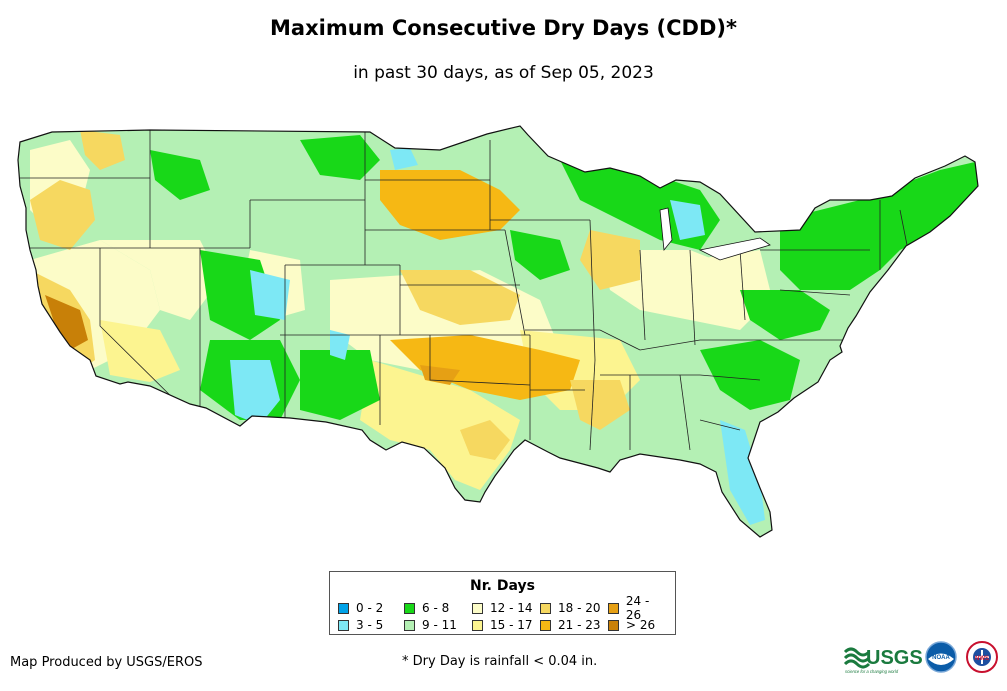 The width and height of the screenshot is (1007, 691). I want to click on legend-label: 24 - 26, so click(637, 608).